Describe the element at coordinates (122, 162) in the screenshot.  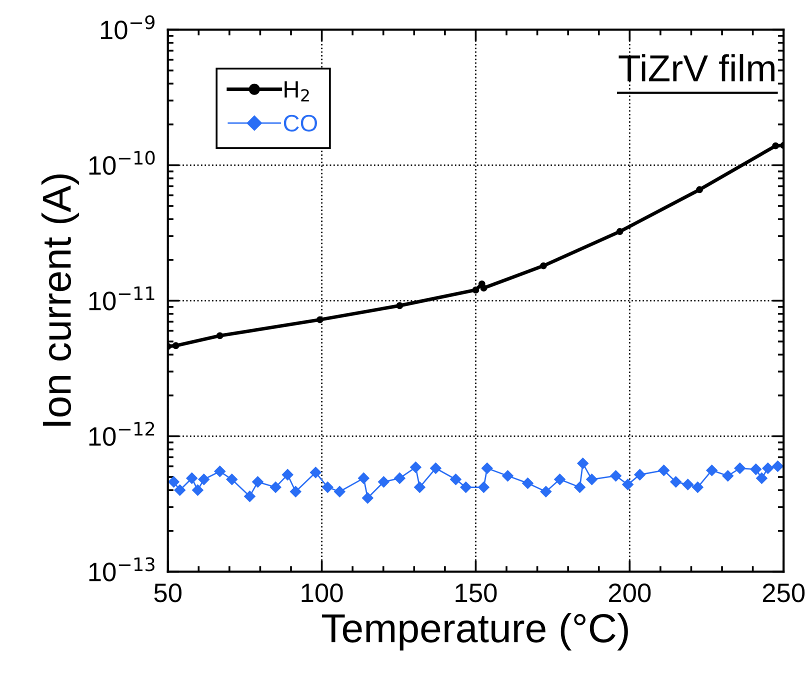
I see `y-tick-label: 10$^{−10}$` at that location.